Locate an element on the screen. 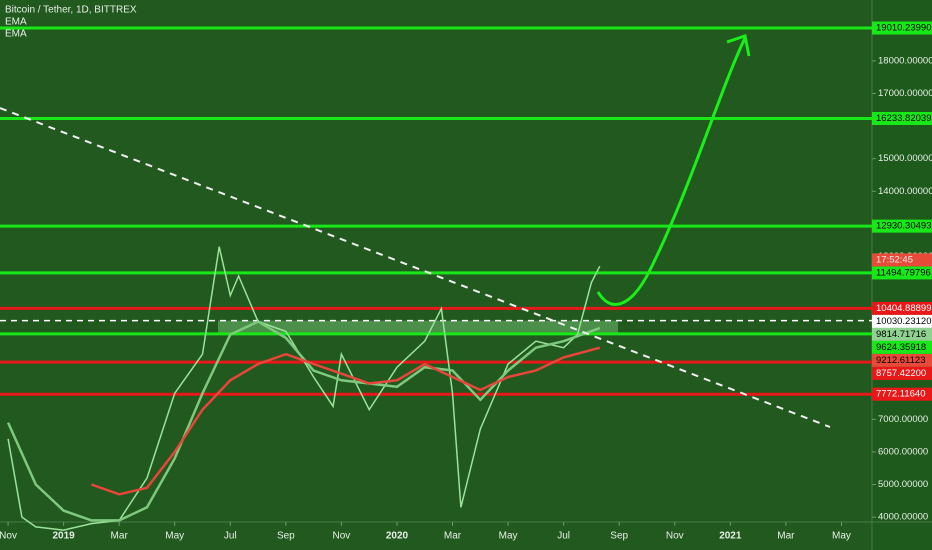 The image size is (932, 550). y-tick-label: 14000.00000 is located at coordinates (905, 191).